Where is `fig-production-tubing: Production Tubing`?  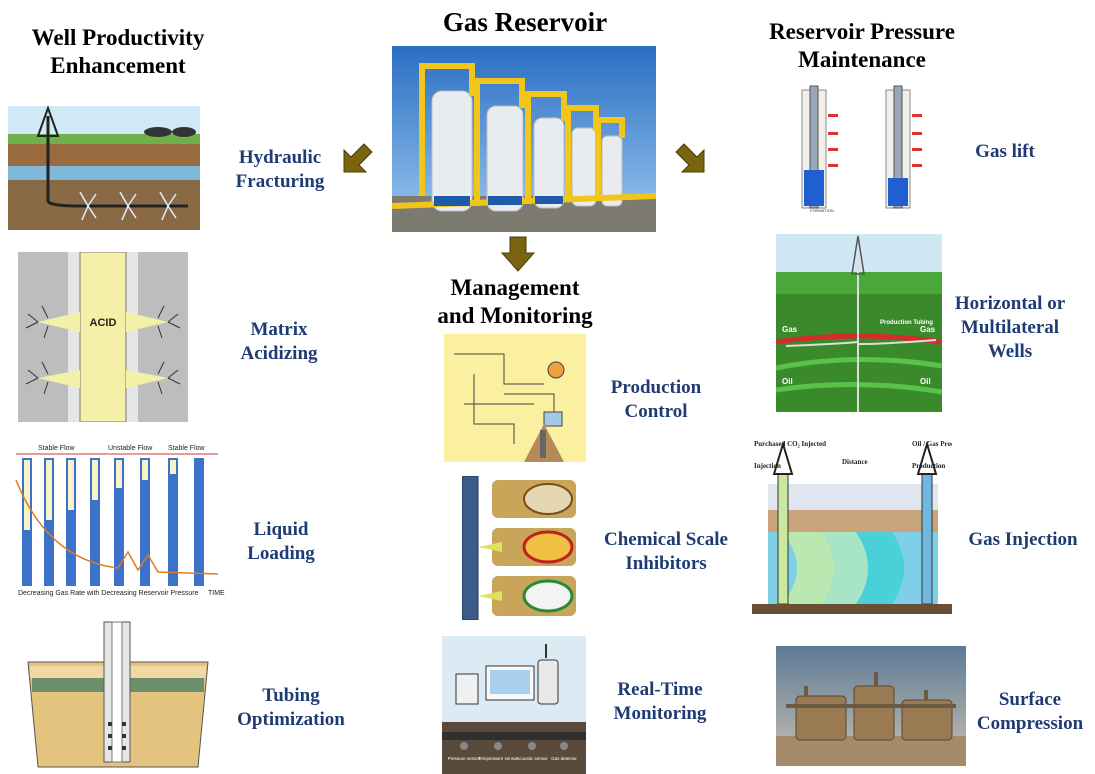
fig-production-tubing: Production Tubing is located at coordinates (906, 323).